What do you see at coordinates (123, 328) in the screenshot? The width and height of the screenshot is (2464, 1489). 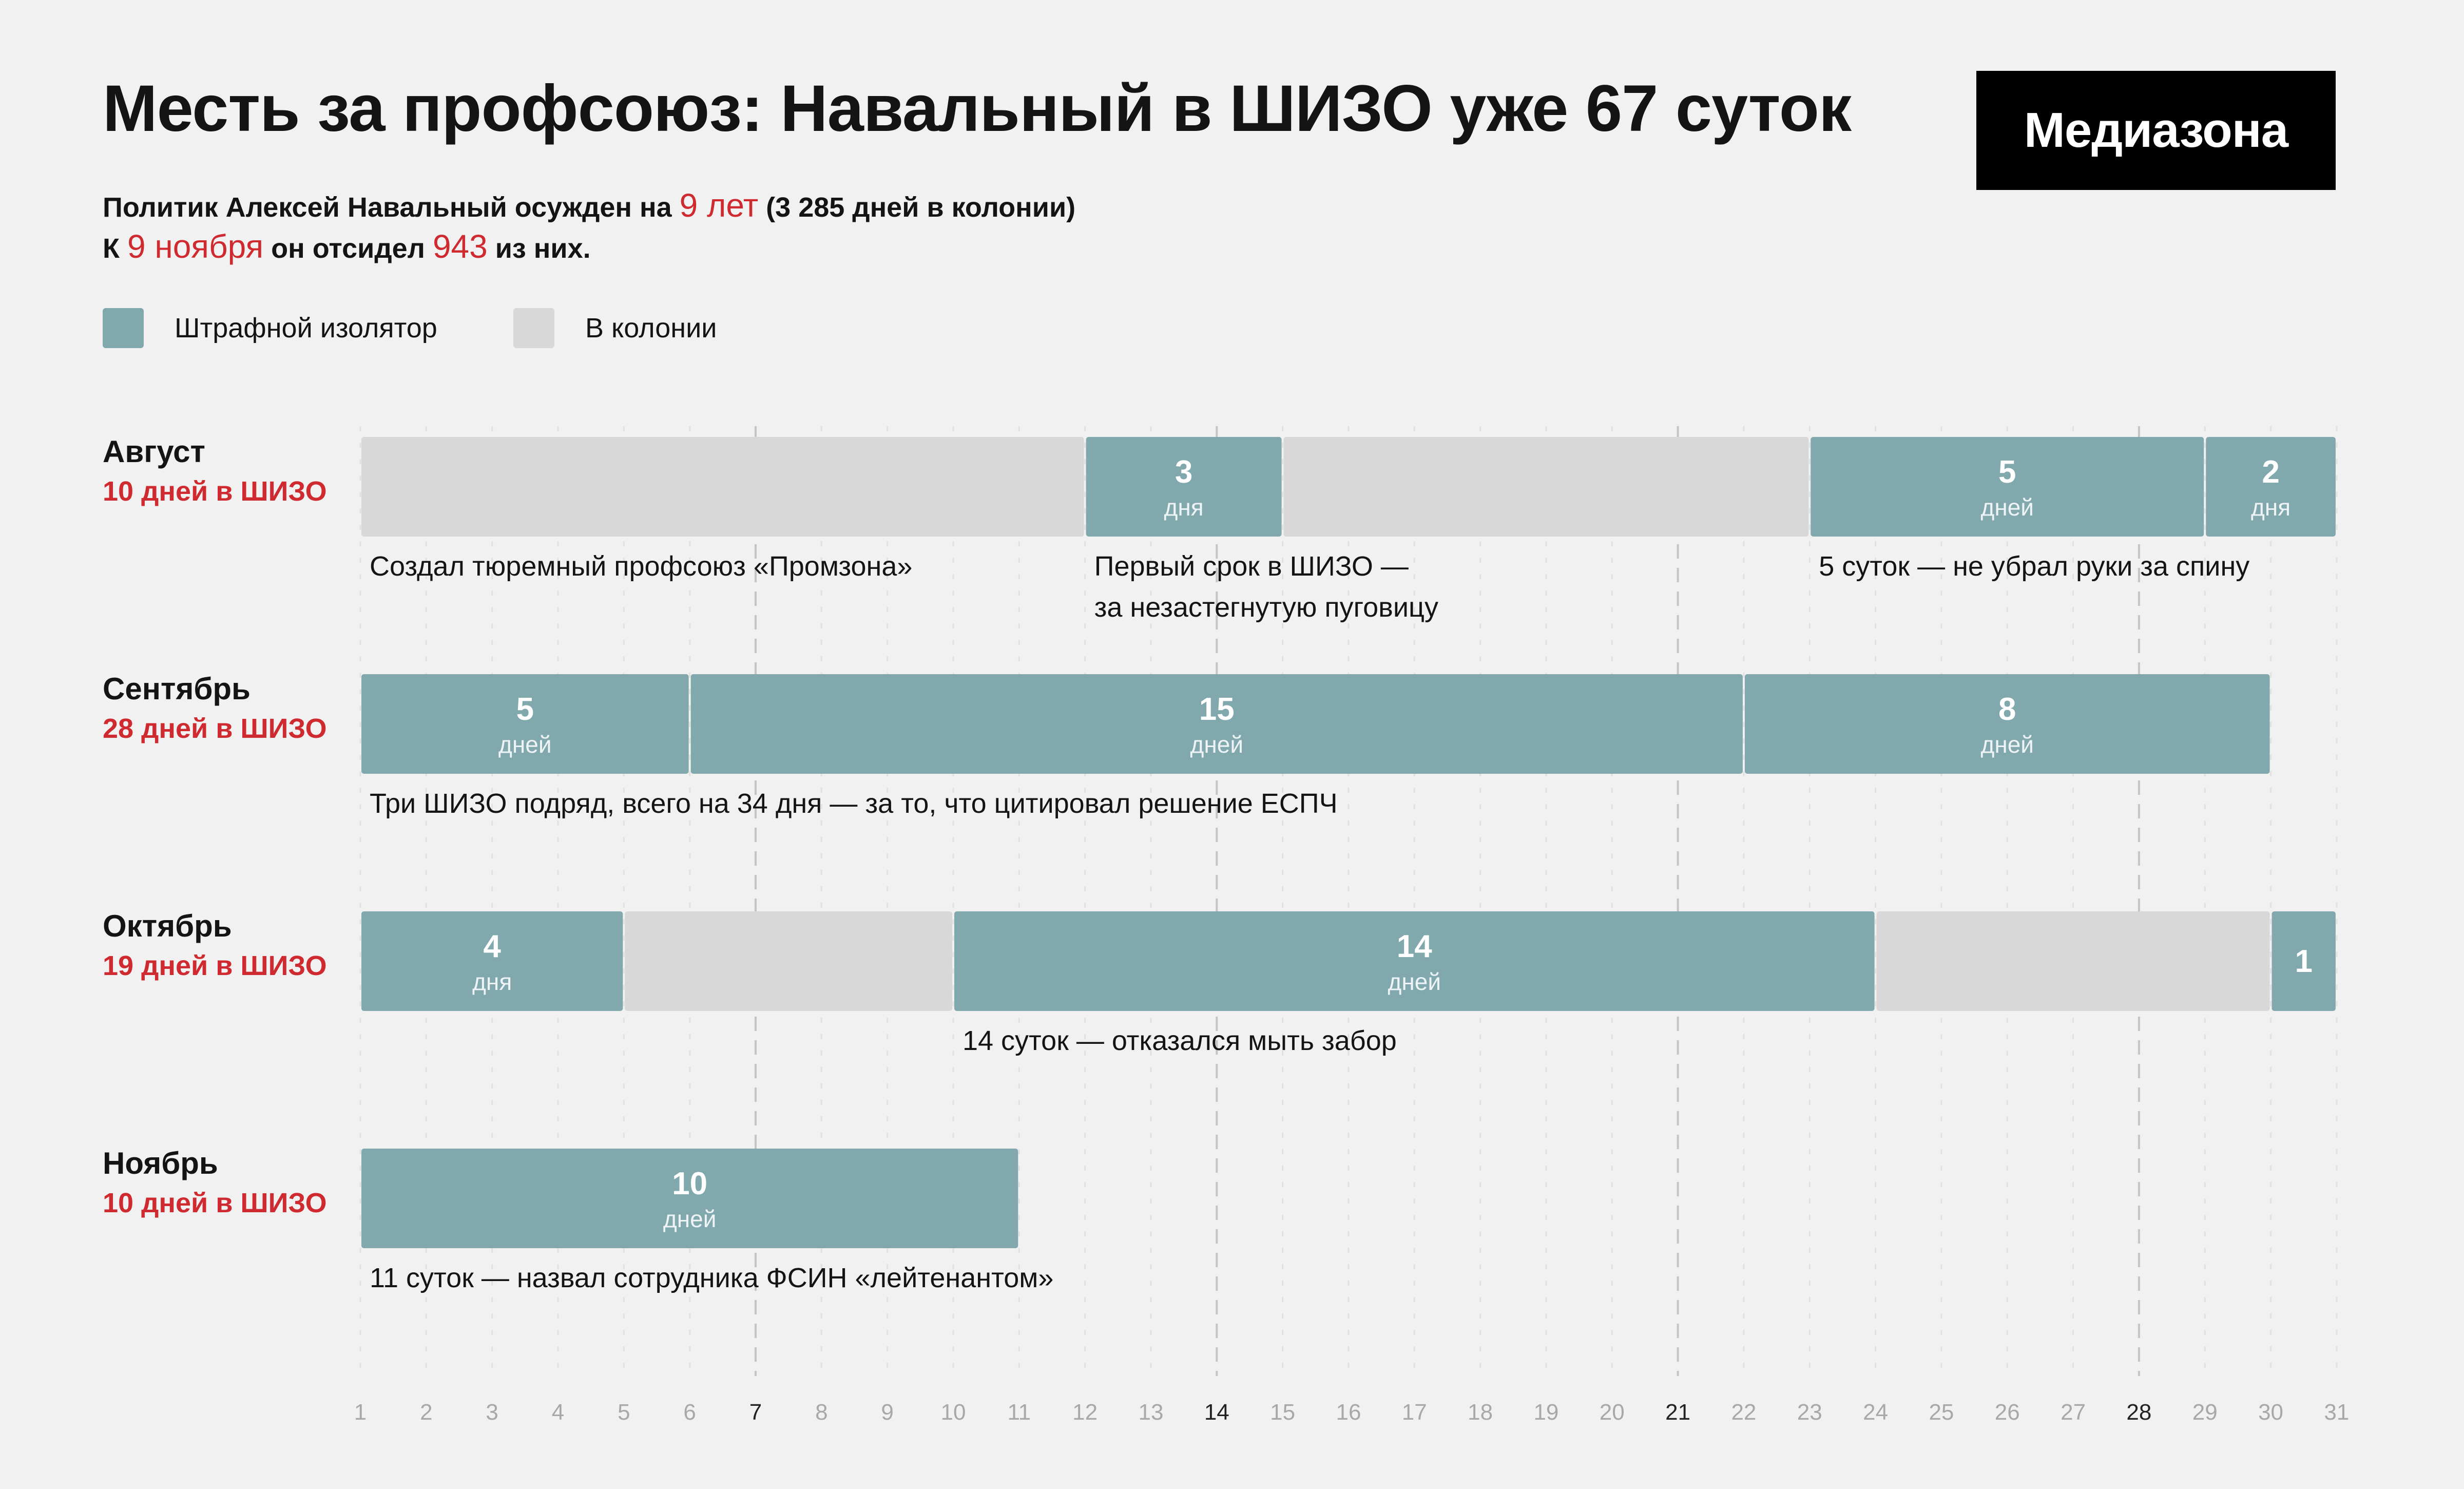 I see `legend-swatch-shizo` at bounding box center [123, 328].